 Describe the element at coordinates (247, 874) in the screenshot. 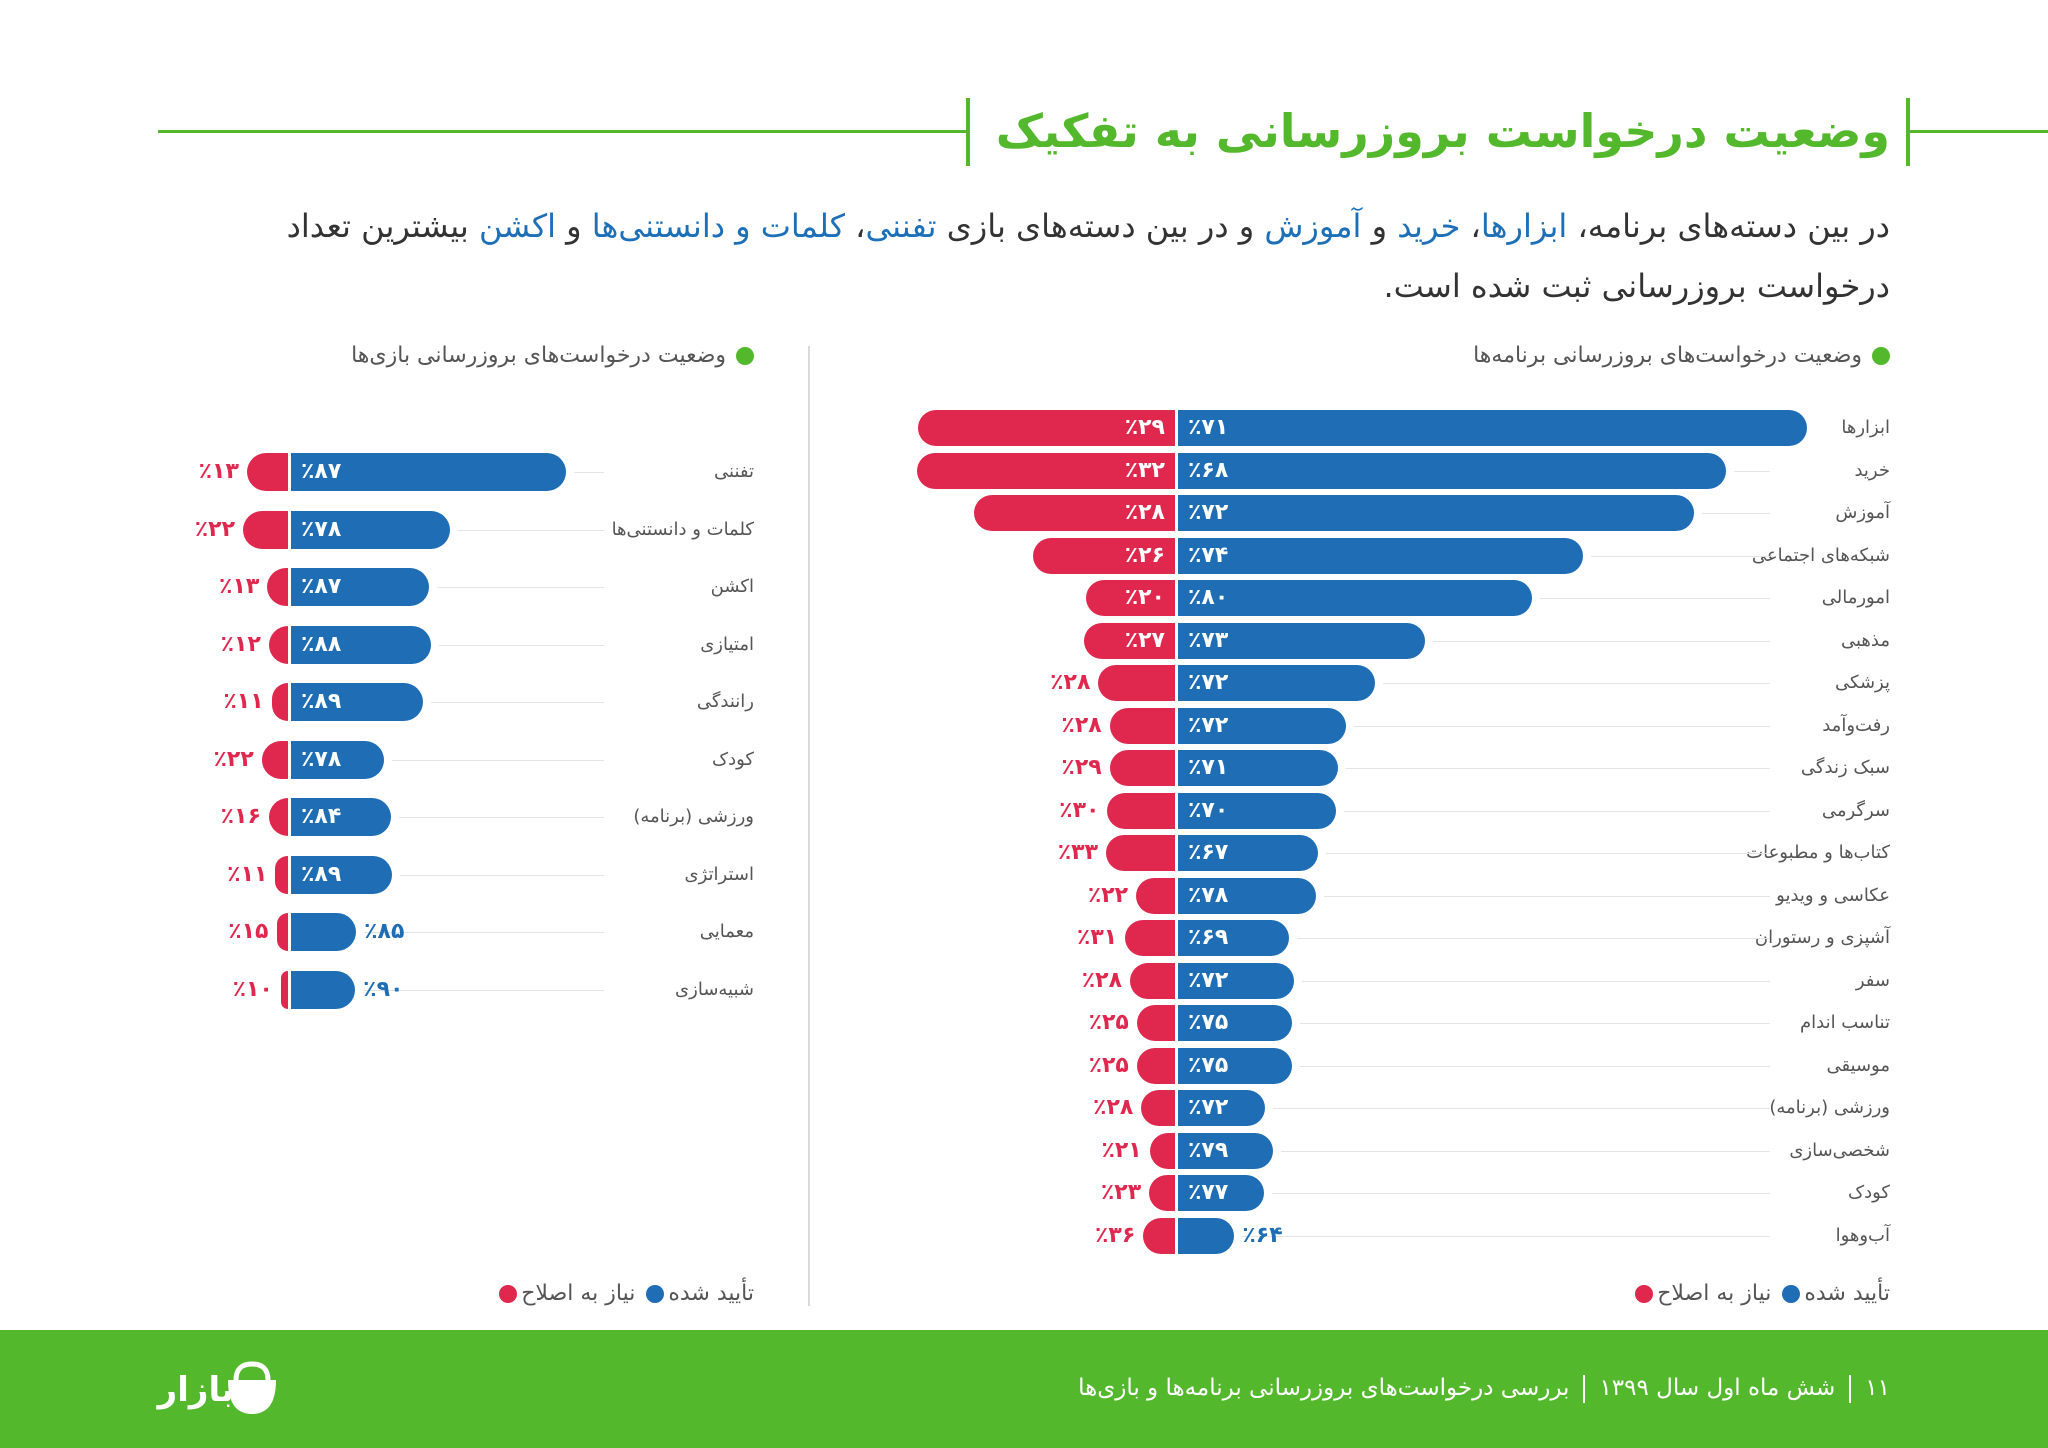

I see `needs-fix-value-label: ٪۱۱` at that location.